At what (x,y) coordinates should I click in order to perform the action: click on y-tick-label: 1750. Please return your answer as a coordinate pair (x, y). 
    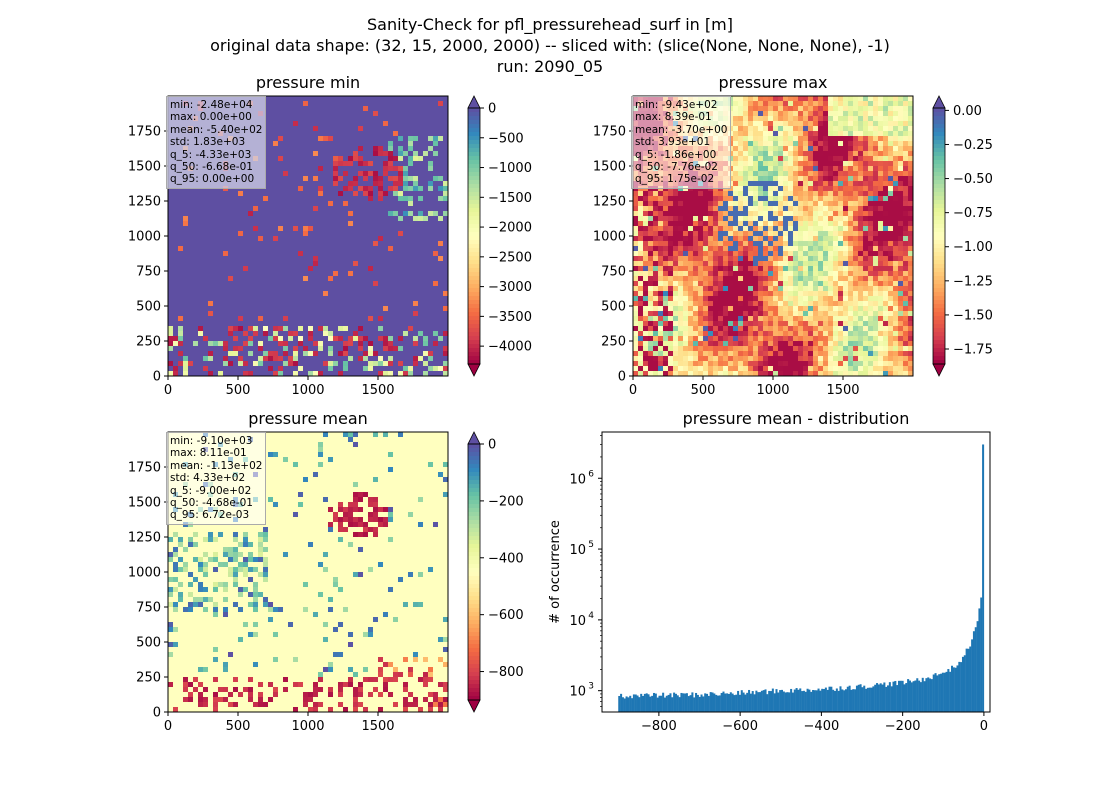
    Looking at the image, I should click on (144, 132).